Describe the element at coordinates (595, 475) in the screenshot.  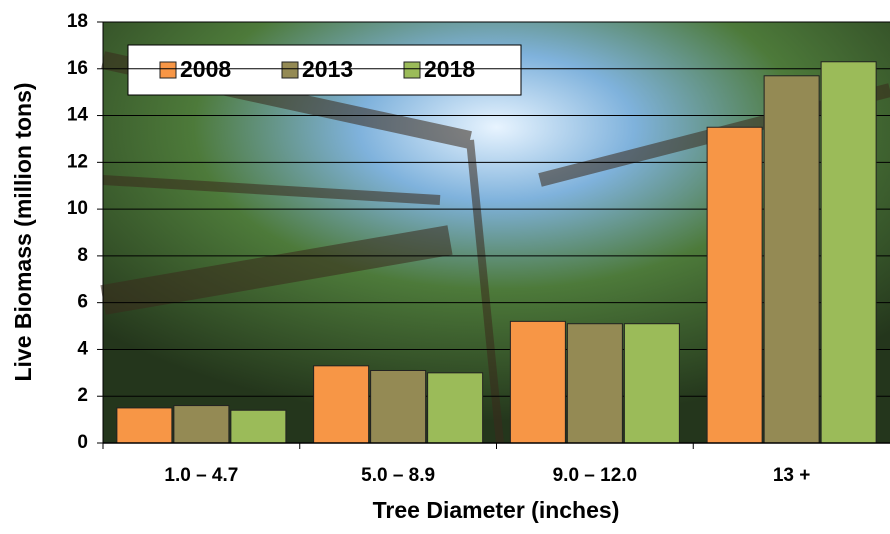
I see `x-tick-label: 9.0 – 12.0` at that location.